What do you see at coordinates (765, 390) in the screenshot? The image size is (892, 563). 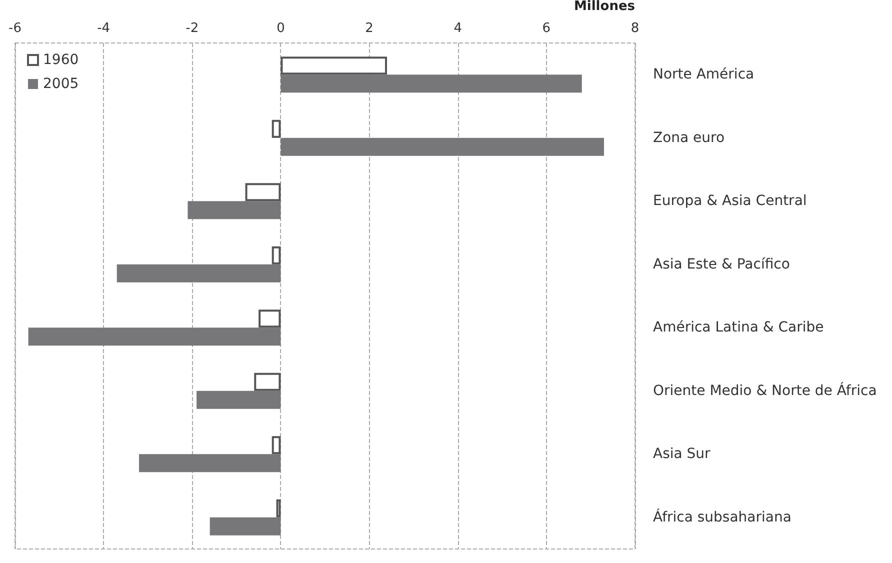 I see `y-tick-label: Oriente Medio & Norte de África` at bounding box center [765, 390].